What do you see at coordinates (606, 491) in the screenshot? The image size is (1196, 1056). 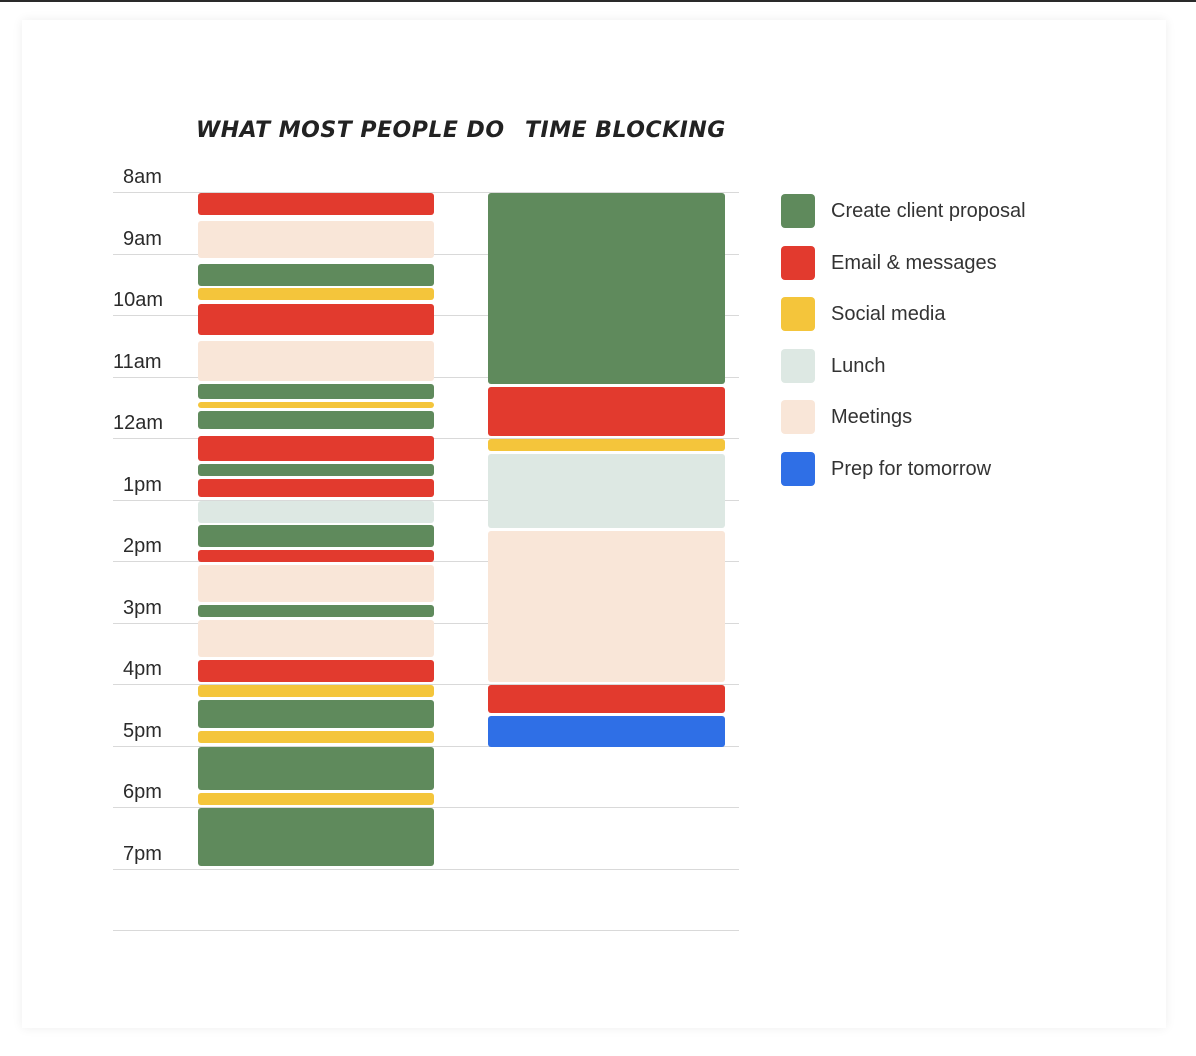 I see `timeblock-block-lunch` at bounding box center [606, 491].